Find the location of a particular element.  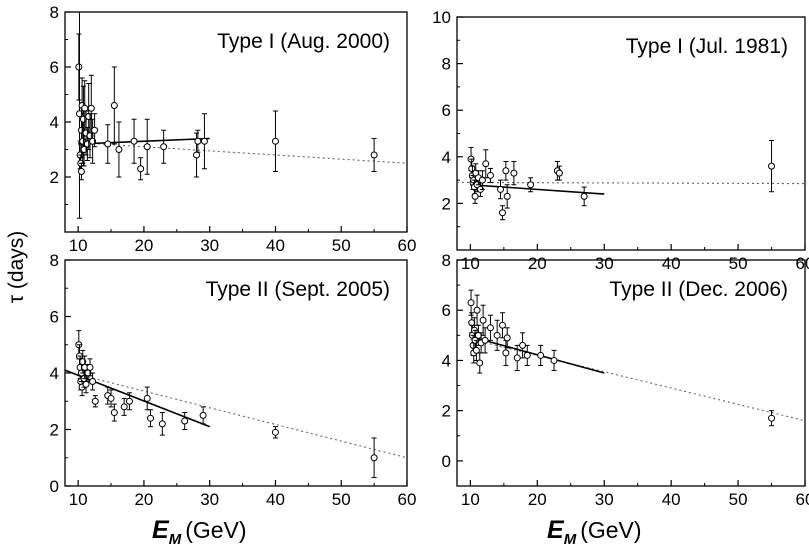

y-tick-label: 10 is located at coordinates (441, 17).